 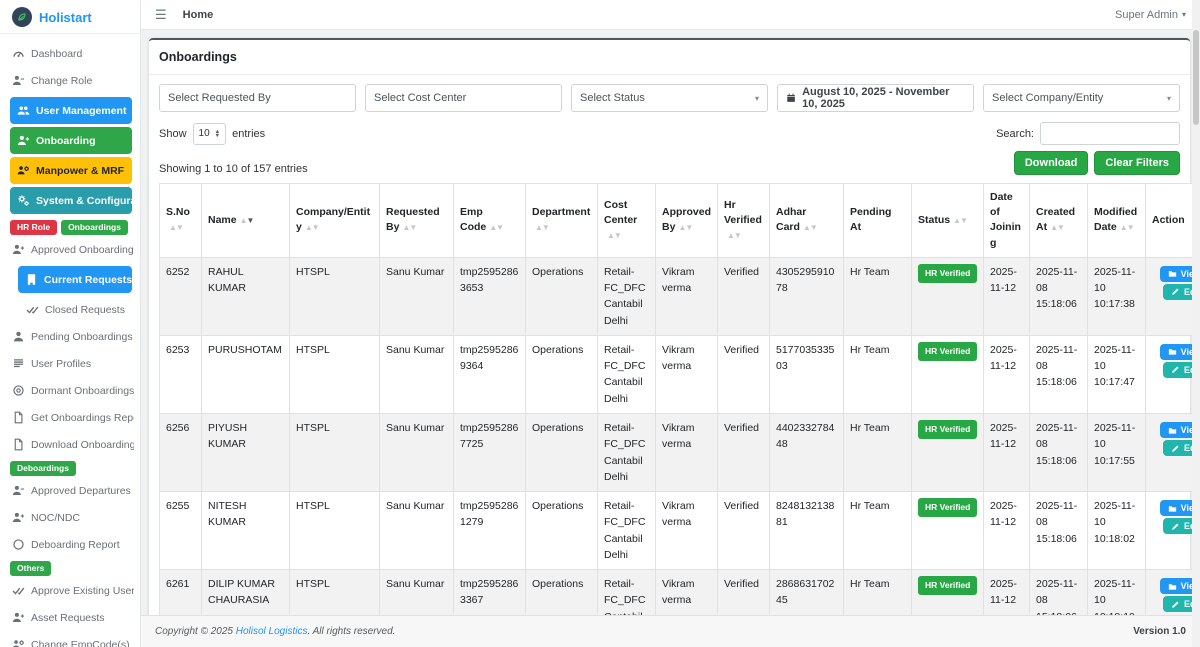 What do you see at coordinates (78, 309) in the screenshot?
I see `sidebar-item-closed-requests: Closed Requests` at bounding box center [78, 309].